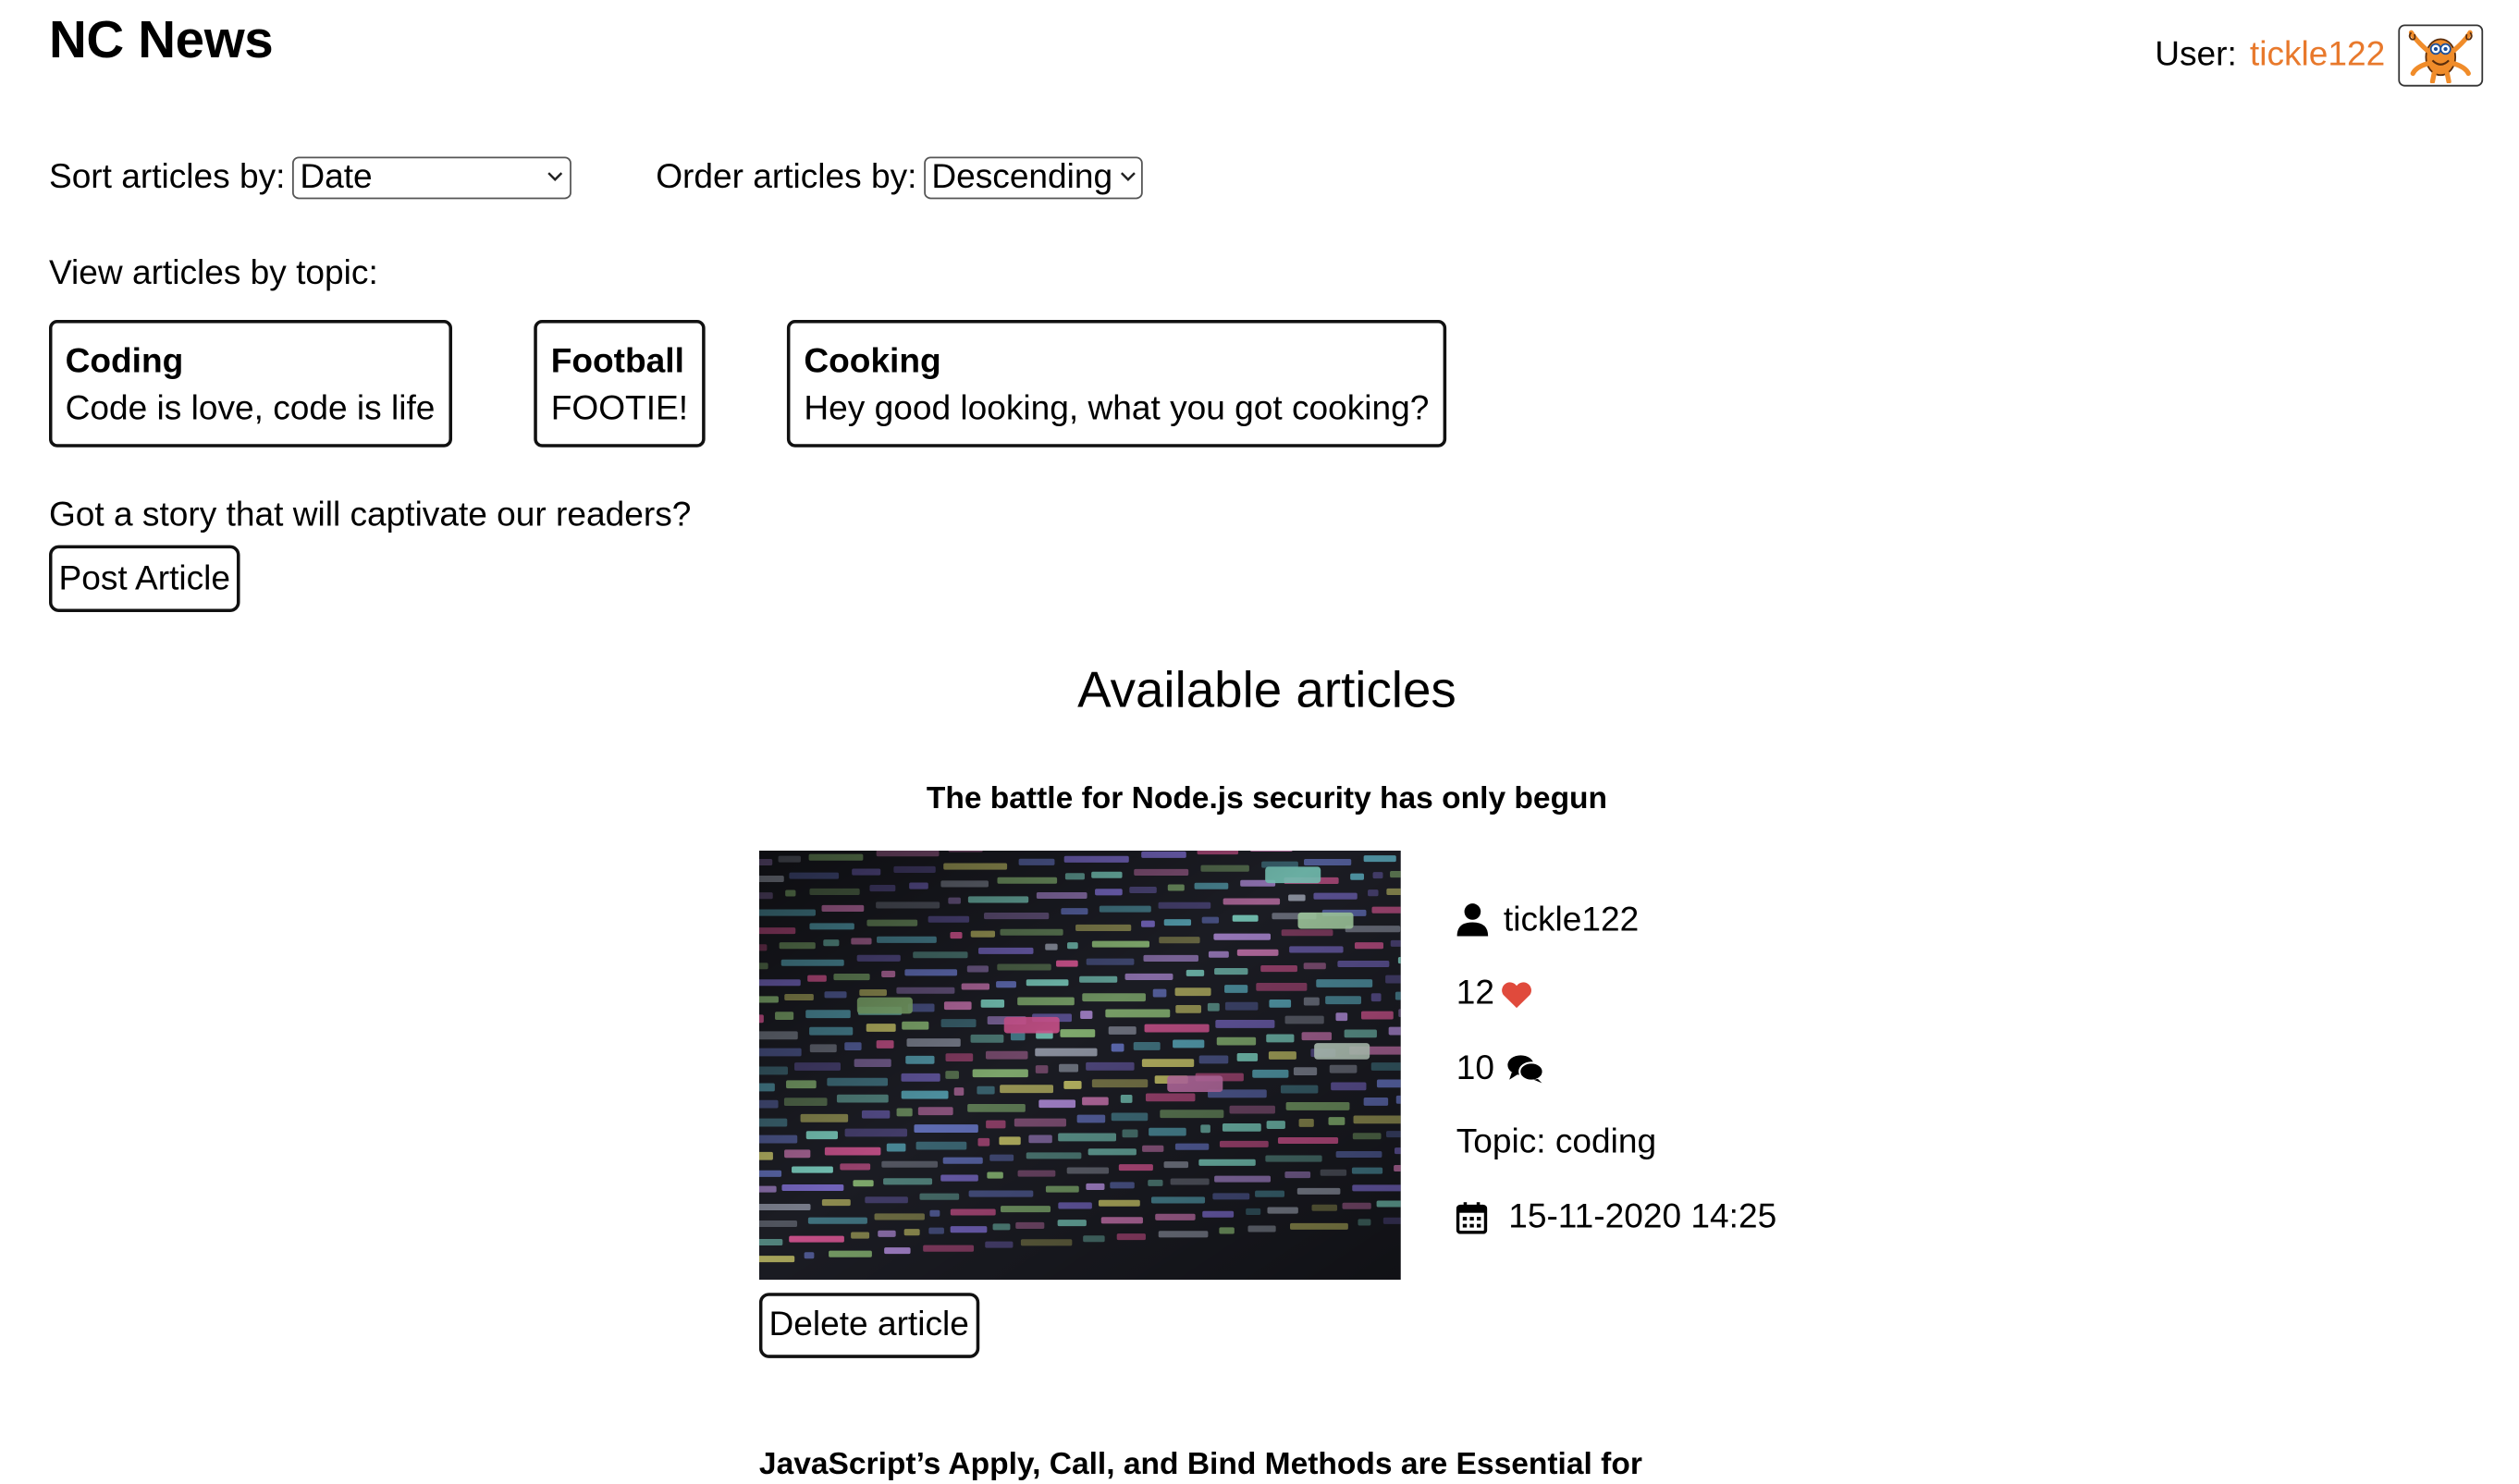 Image resolution: width=2519 pixels, height=1484 pixels. I want to click on article-author: tickle122, so click(1616, 920).